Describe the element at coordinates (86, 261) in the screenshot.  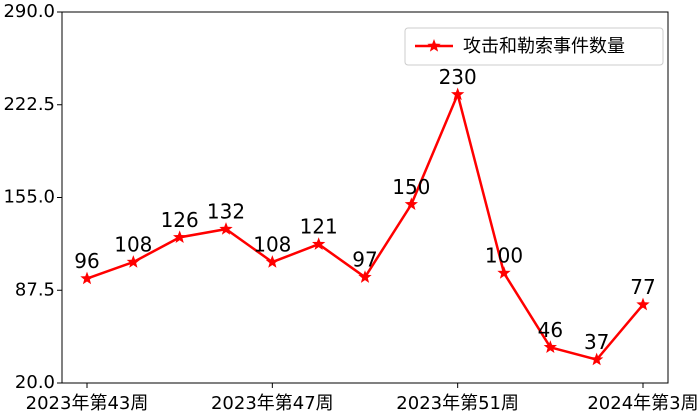
I see `data-label: 96` at that location.